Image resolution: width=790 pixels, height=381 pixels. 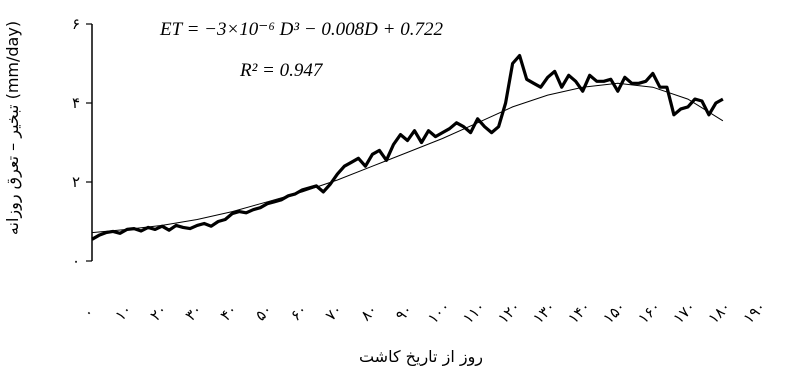 What do you see at coordinates (755, 313) in the screenshot?
I see `x-tick-label: ۱۹۰` at bounding box center [755, 313].